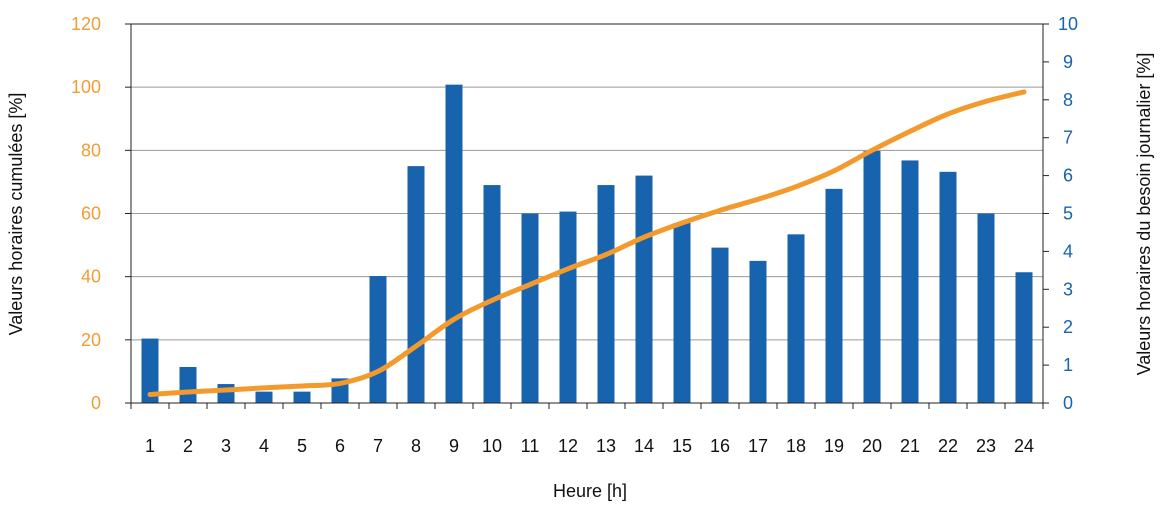 This screenshot has width=1162, height=508. Describe the element at coordinates (302, 446) in the screenshot. I see `x-tick-label: 5` at that location.